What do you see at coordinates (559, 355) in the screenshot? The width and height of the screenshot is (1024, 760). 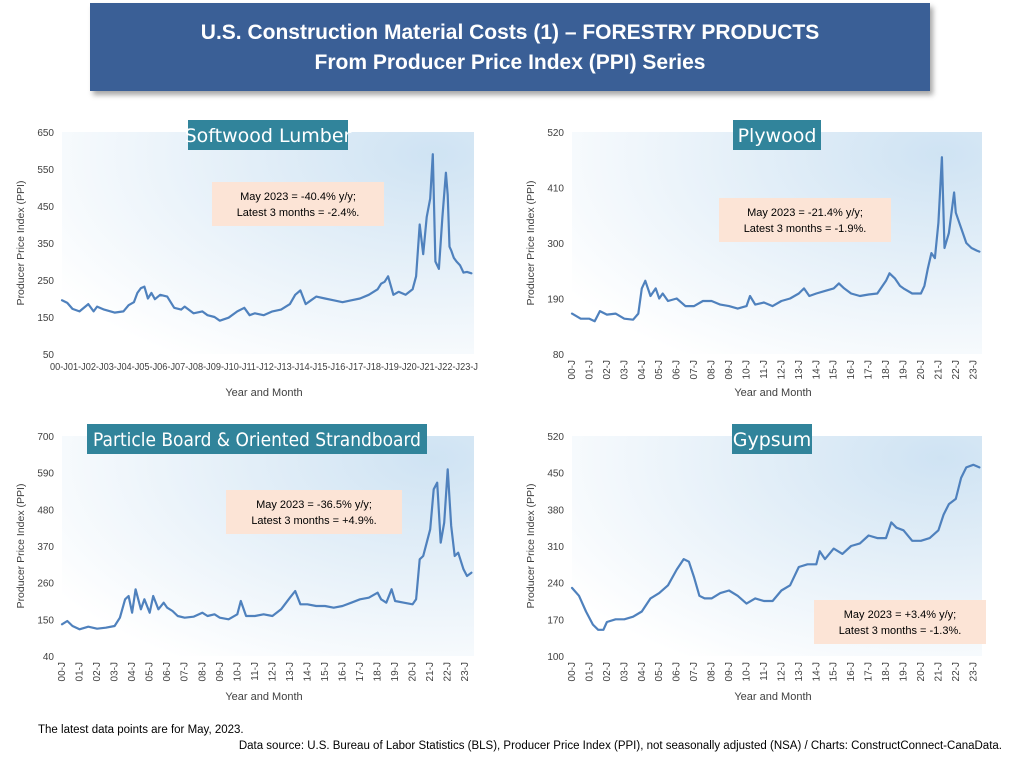 I see `y-tick-label: 80` at bounding box center [559, 355].